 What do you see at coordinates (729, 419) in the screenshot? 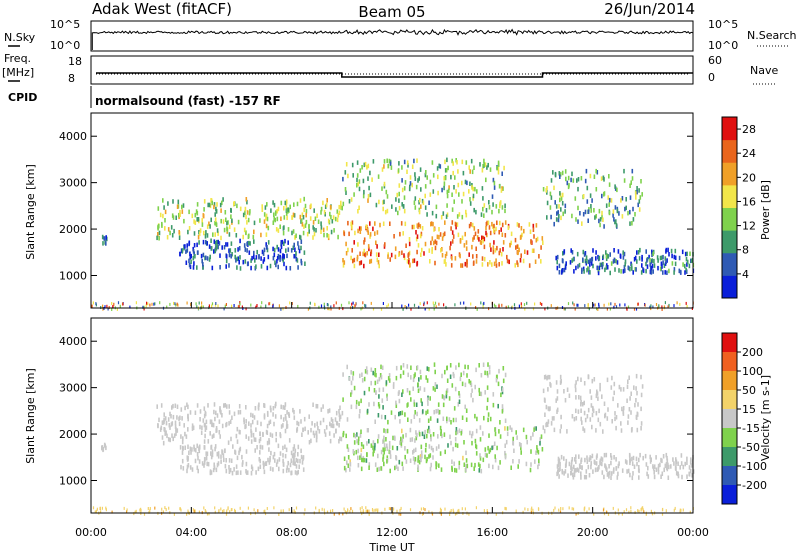
I see `velocity-colorbar-swatch` at bounding box center [729, 419].